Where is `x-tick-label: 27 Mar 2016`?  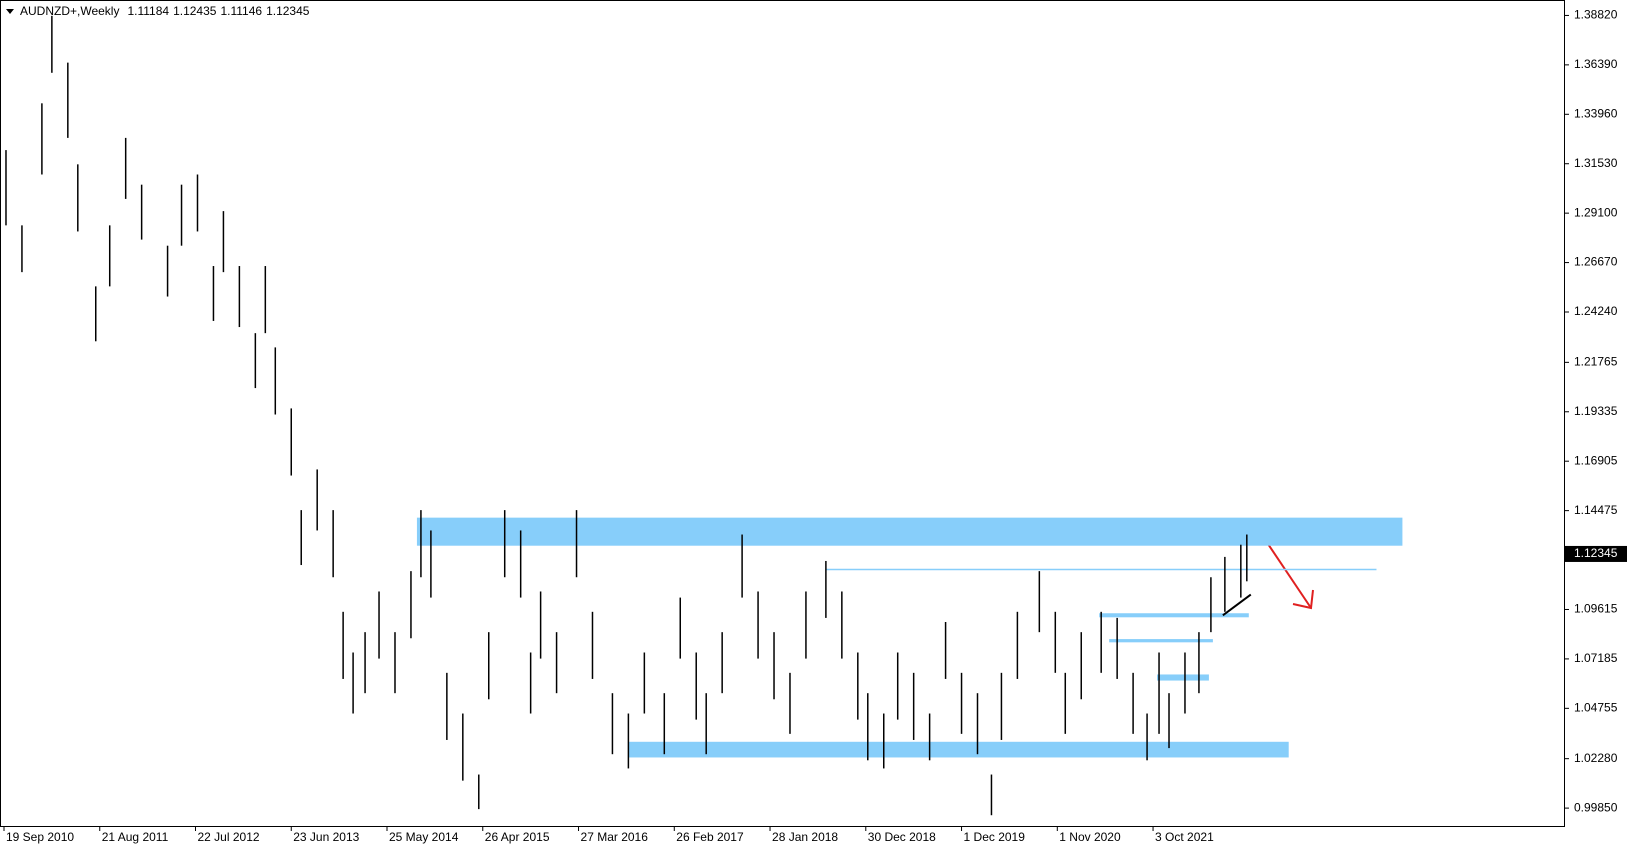 x-tick-label: 27 Mar 2016 is located at coordinates (615, 837).